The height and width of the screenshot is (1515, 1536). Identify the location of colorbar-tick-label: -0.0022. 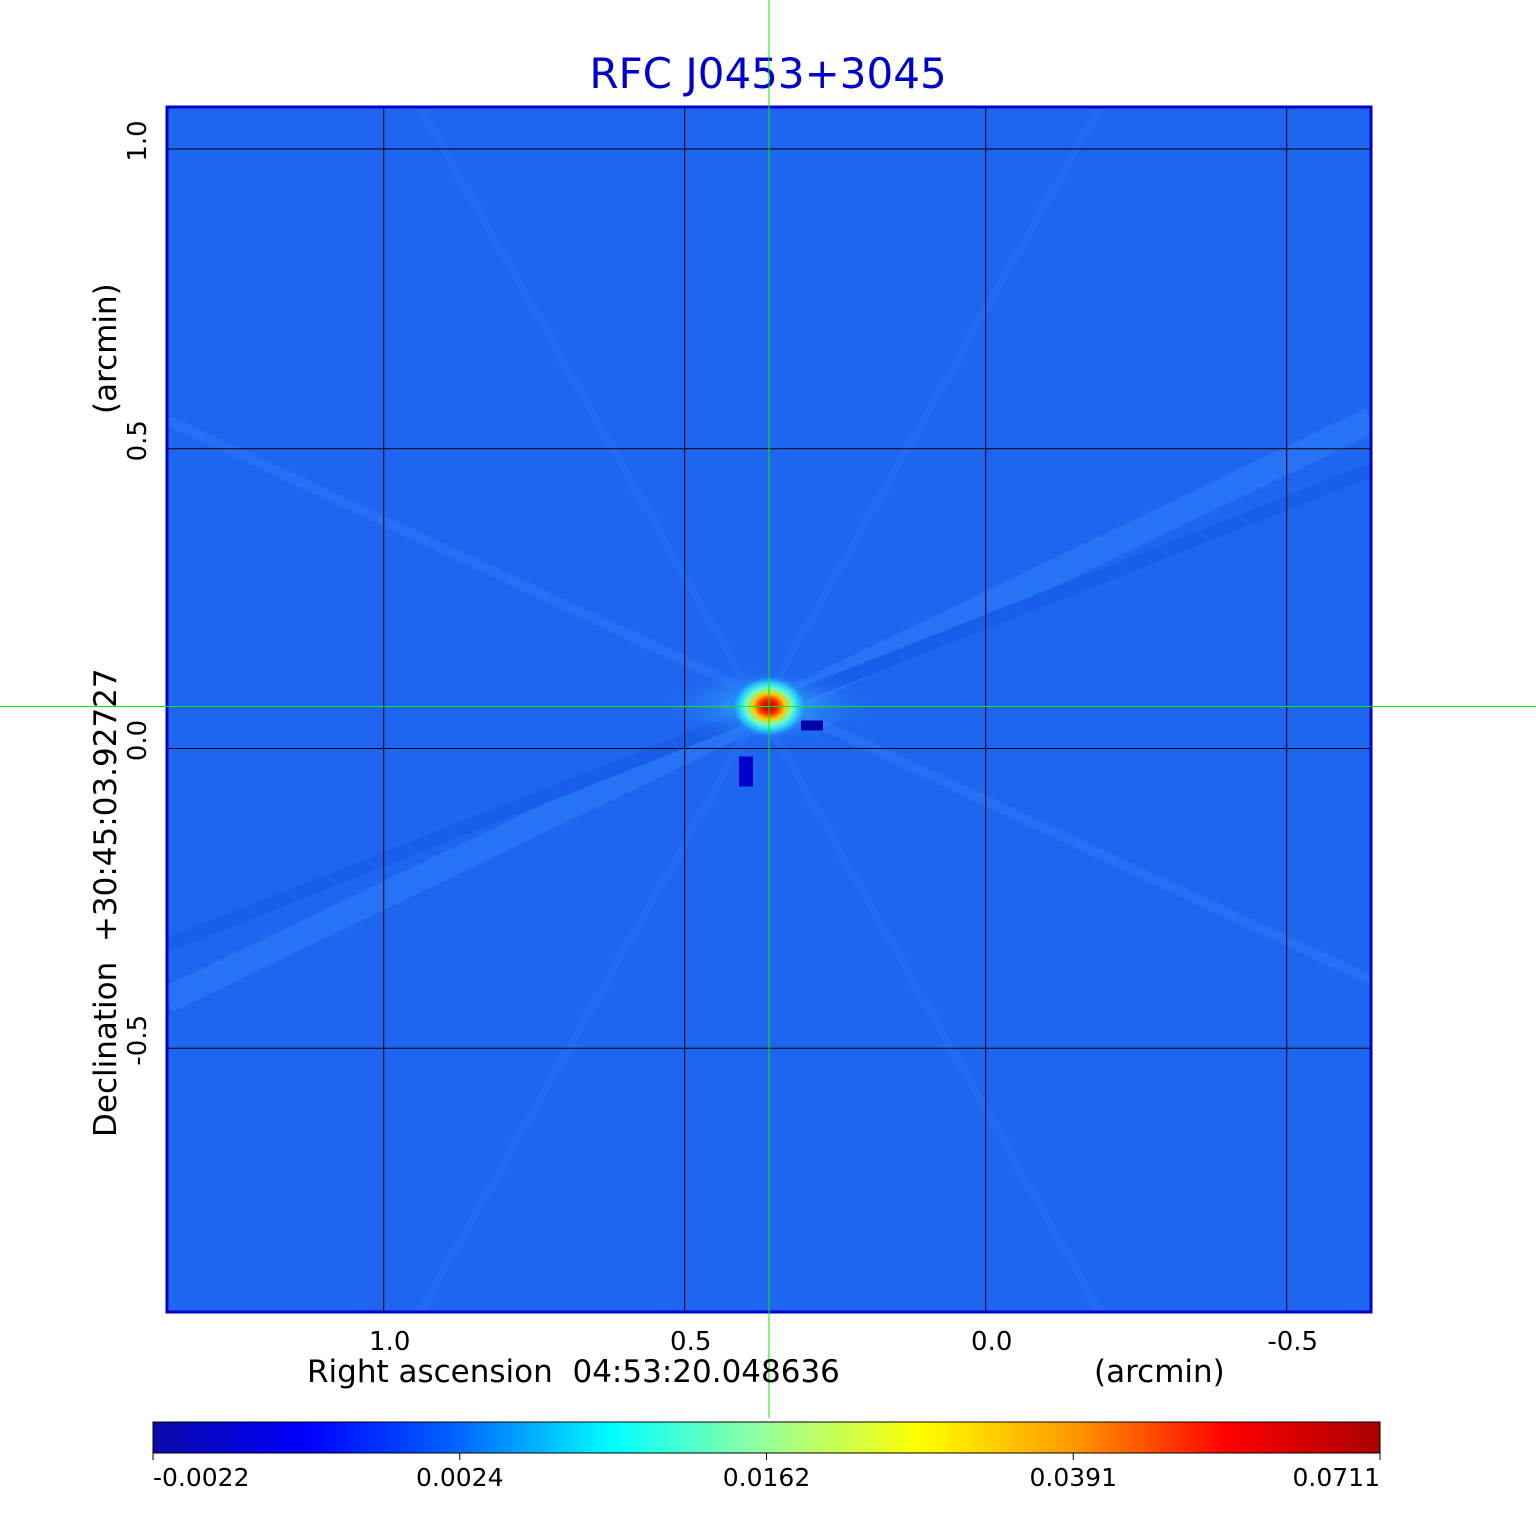
(201, 1477).